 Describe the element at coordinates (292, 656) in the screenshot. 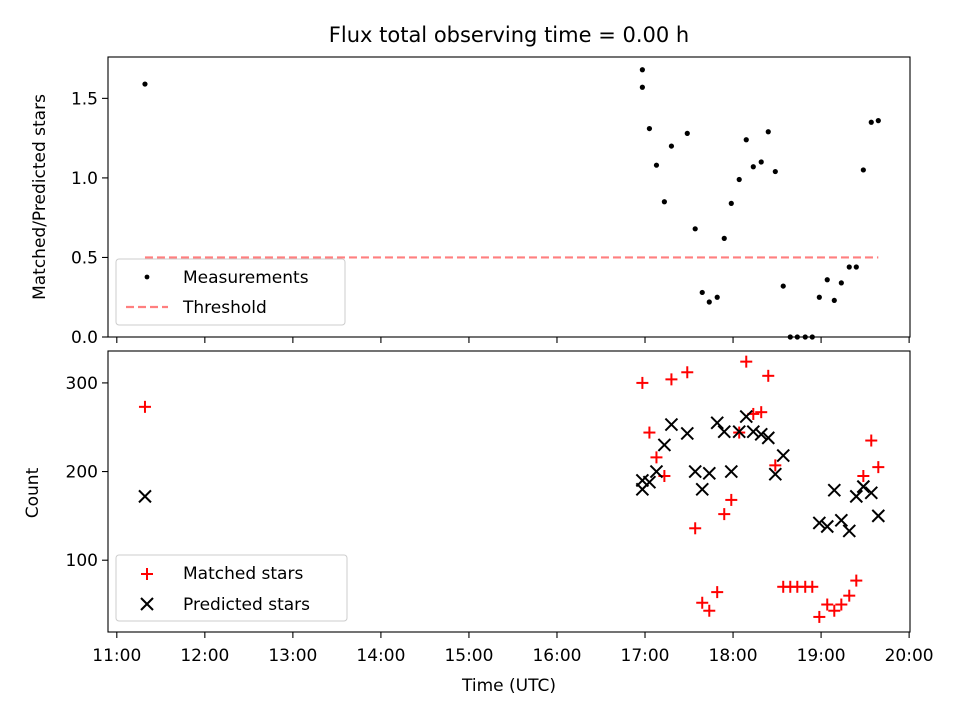

I see `x-tick-label: 13:00` at that location.